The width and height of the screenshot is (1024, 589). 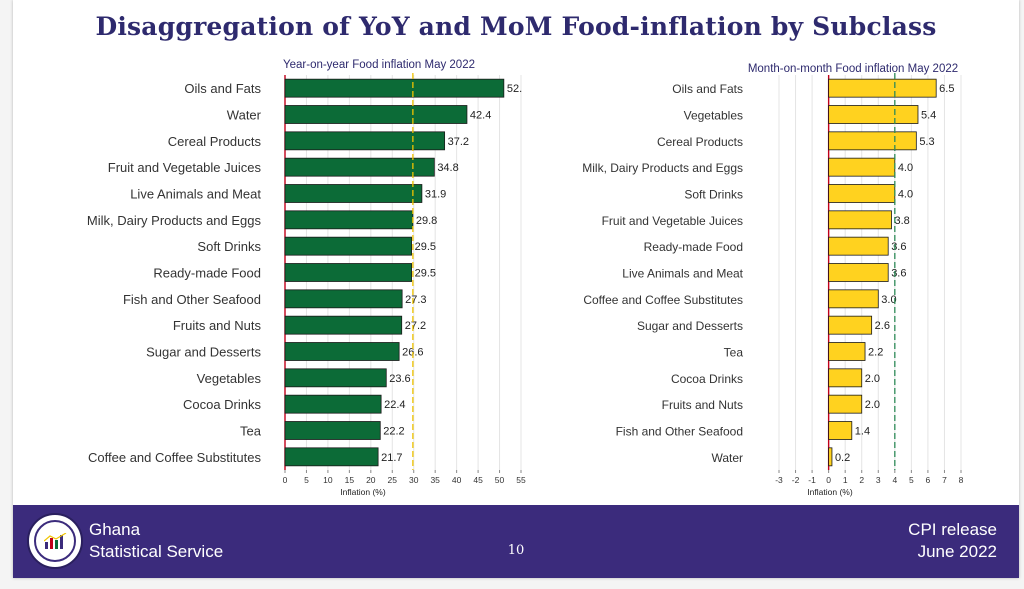 I want to click on yoy-category-label: Coffee and Coffee Substitutes, so click(x=174, y=457).